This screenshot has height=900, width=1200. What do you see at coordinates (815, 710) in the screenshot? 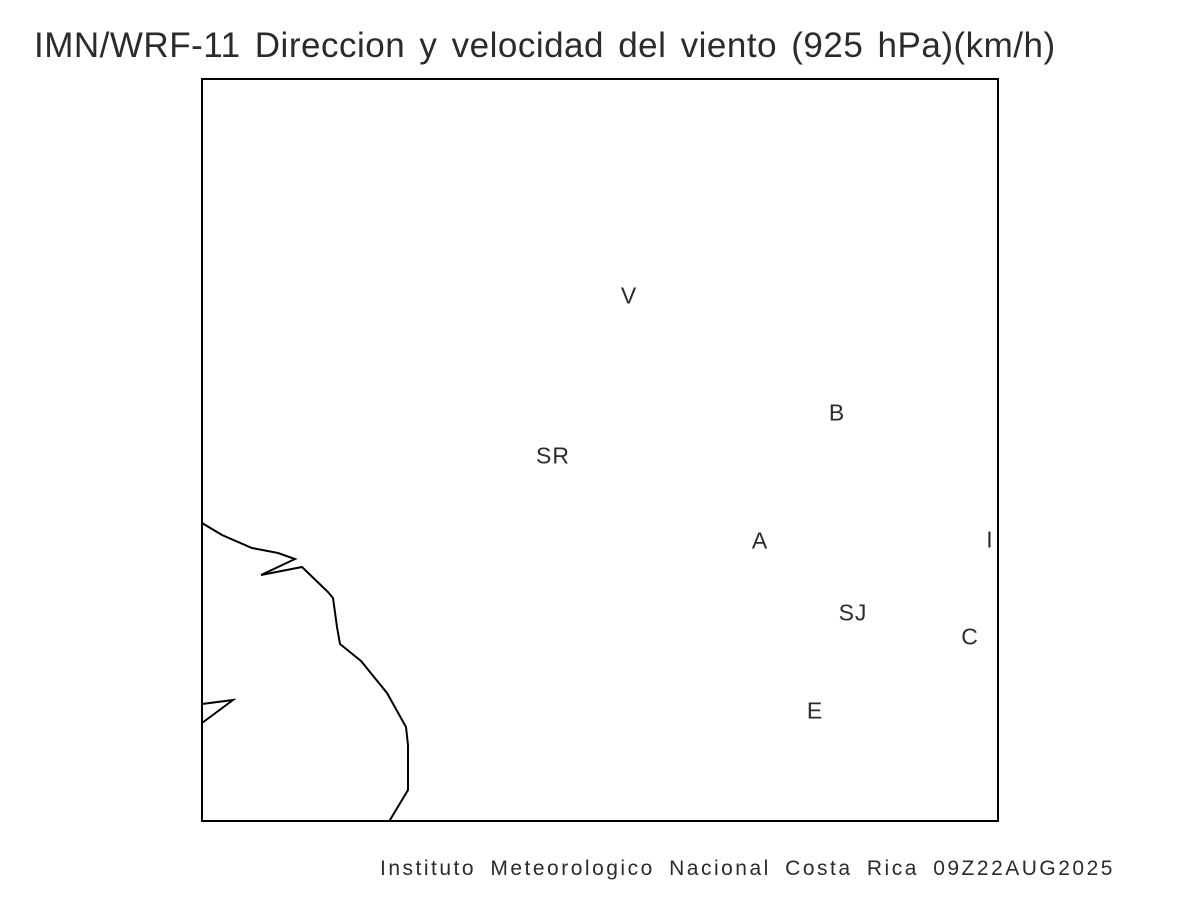
I see `station-label-e: E` at bounding box center [815, 710].